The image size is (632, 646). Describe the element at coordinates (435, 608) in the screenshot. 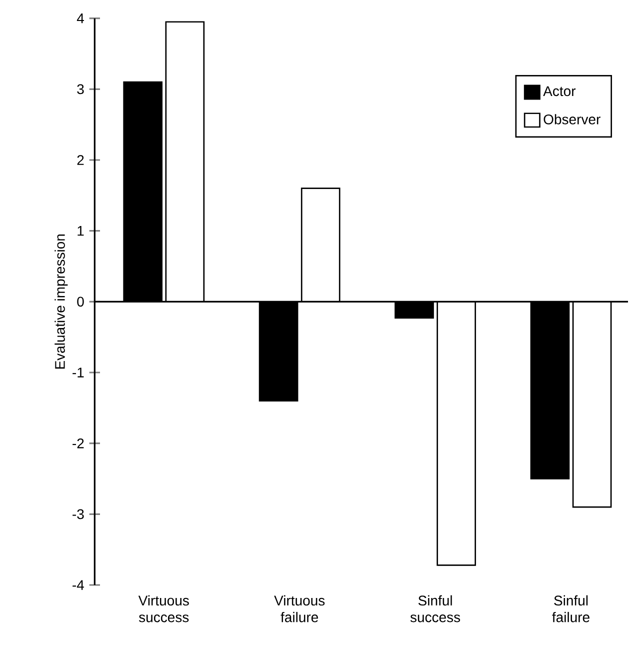

I see `x-tick-label: Sinful success` at that location.